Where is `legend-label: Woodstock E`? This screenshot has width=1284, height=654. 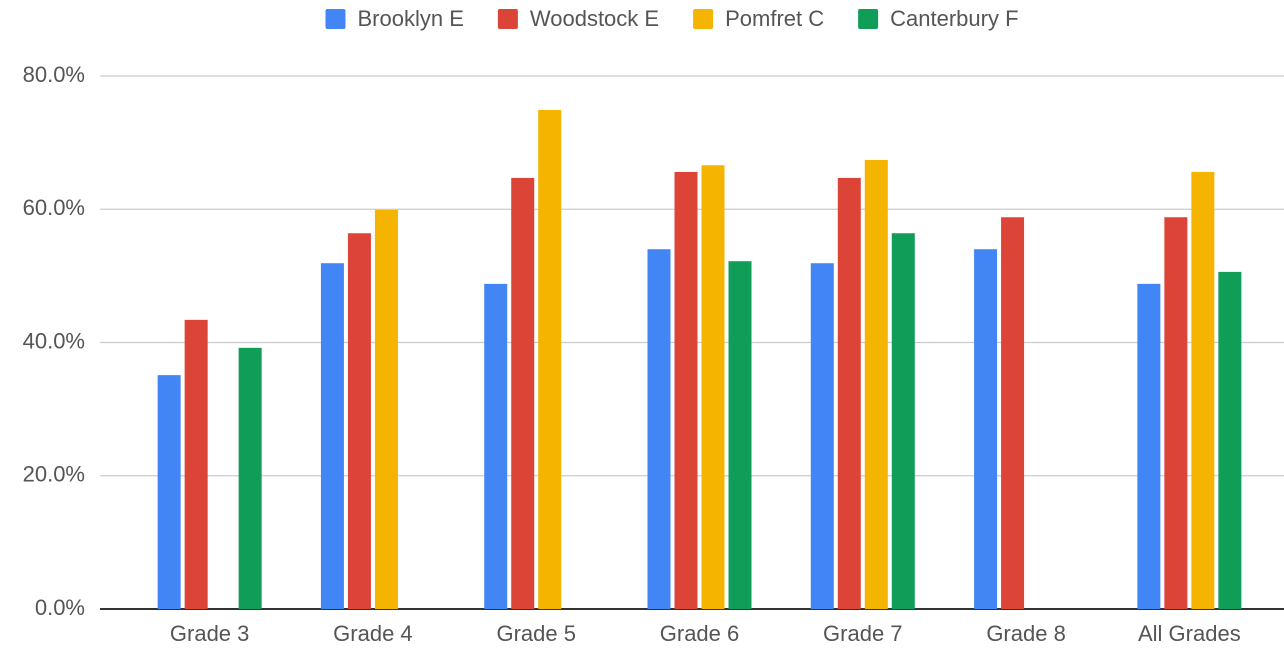
legend-label: Woodstock E is located at coordinates (594, 18).